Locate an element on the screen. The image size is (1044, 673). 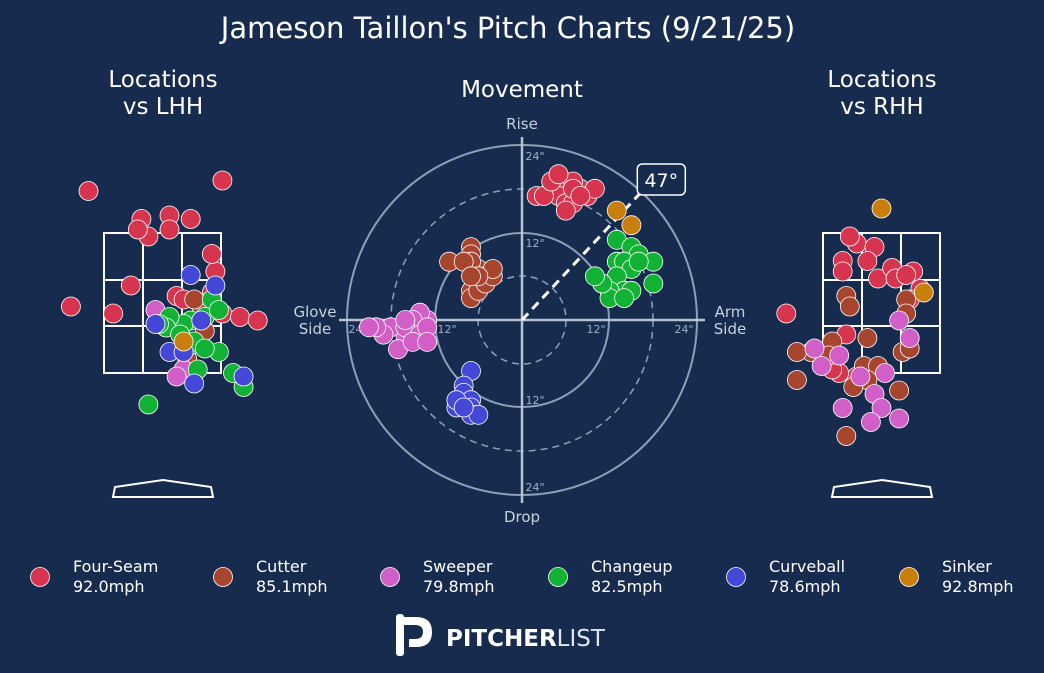
movement-panel-title: Movement is located at coordinates (522, 90).